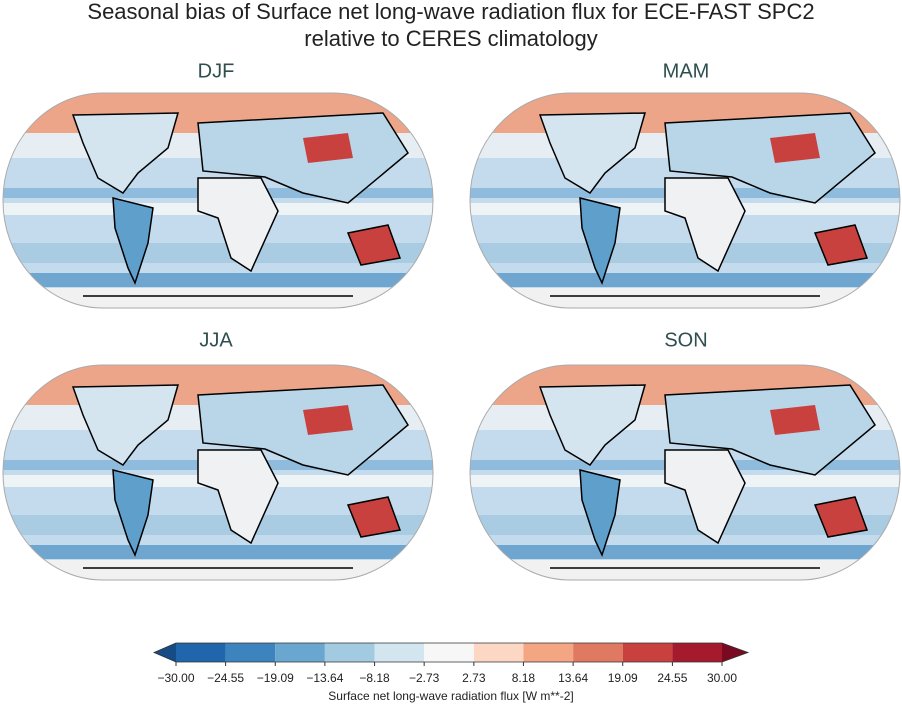  Describe the element at coordinates (474, 678) in the screenshot. I see `colorbar-tick-label: 2.73` at that location.